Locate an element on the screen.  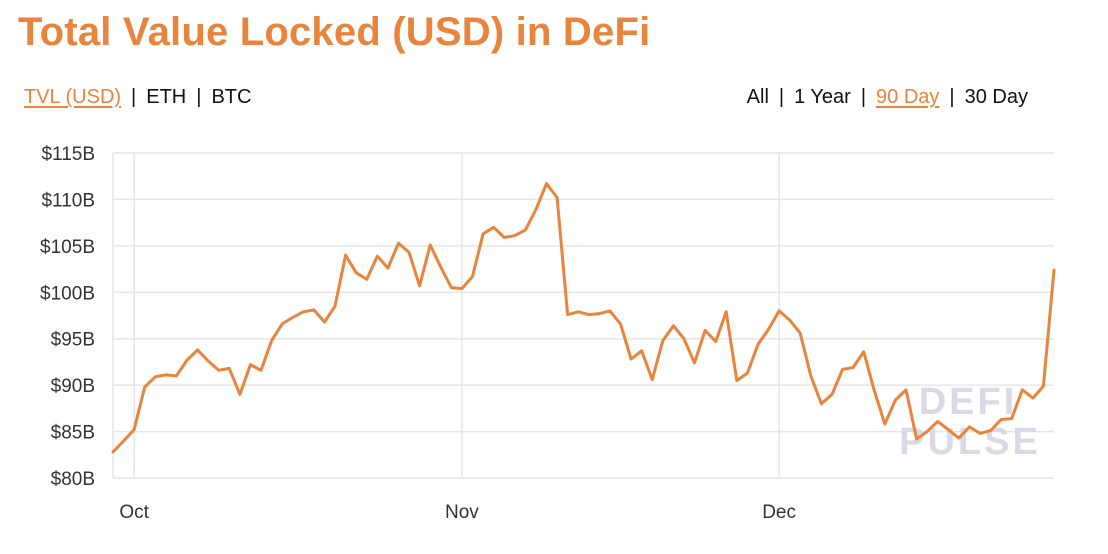
metric-option-eth: ETH is located at coordinates (166, 97).